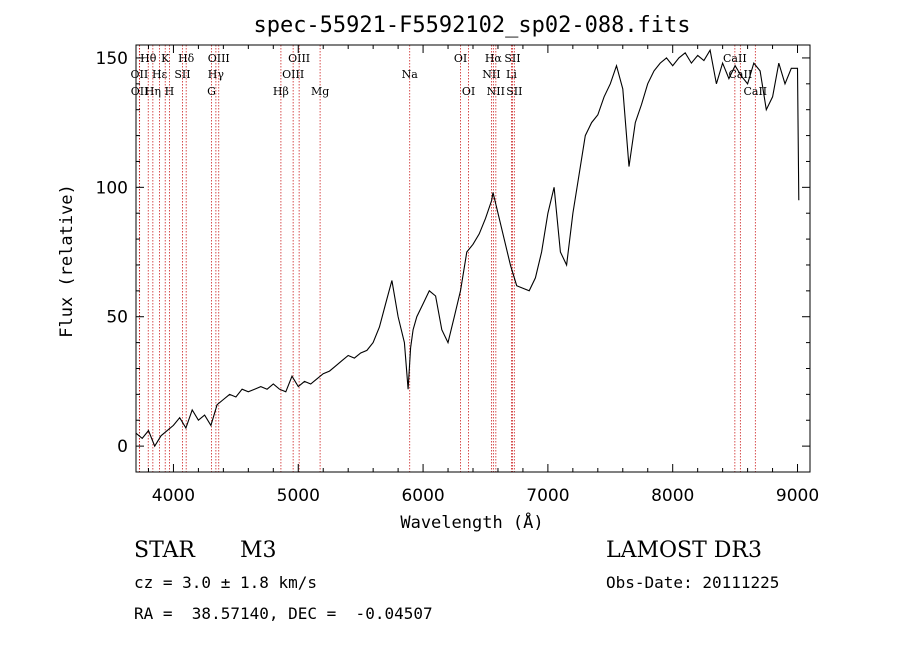 Image resolution: width=900 pixels, height=649 pixels. What do you see at coordinates (117, 318) in the screenshot?
I see `y-tick-label: 50` at bounding box center [117, 318].